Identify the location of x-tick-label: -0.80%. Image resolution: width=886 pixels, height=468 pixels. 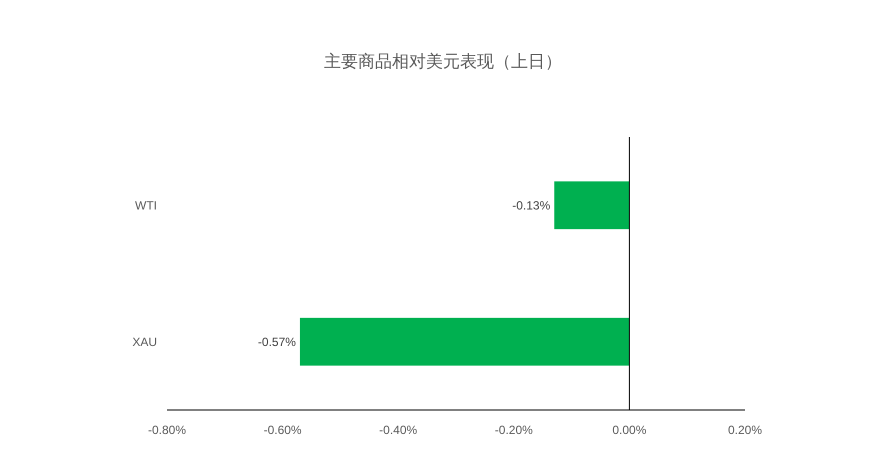
(167, 430).